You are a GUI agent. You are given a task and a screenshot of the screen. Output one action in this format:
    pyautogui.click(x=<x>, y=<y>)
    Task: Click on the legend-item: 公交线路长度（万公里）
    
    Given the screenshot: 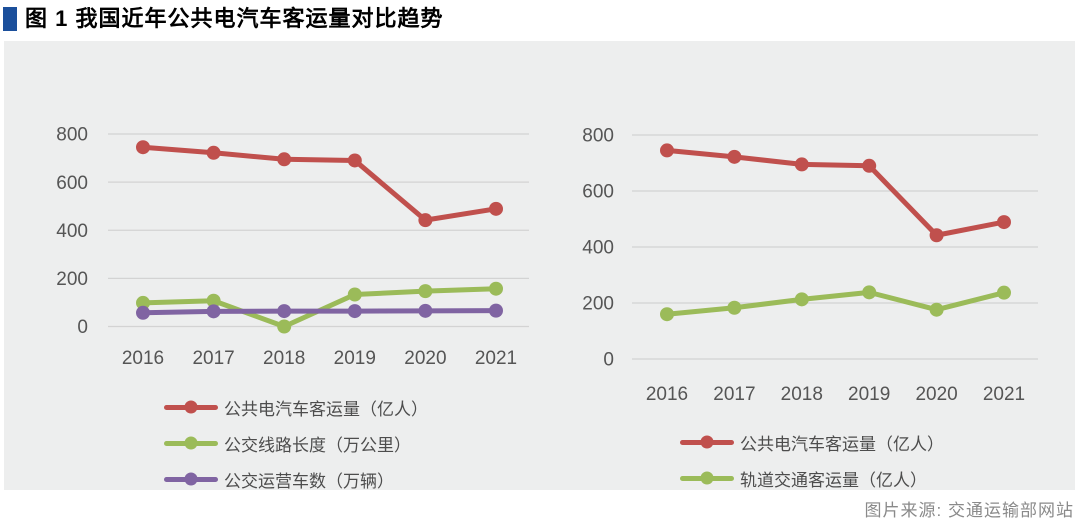 What is the action you would take?
    pyautogui.click(x=296, y=443)
    